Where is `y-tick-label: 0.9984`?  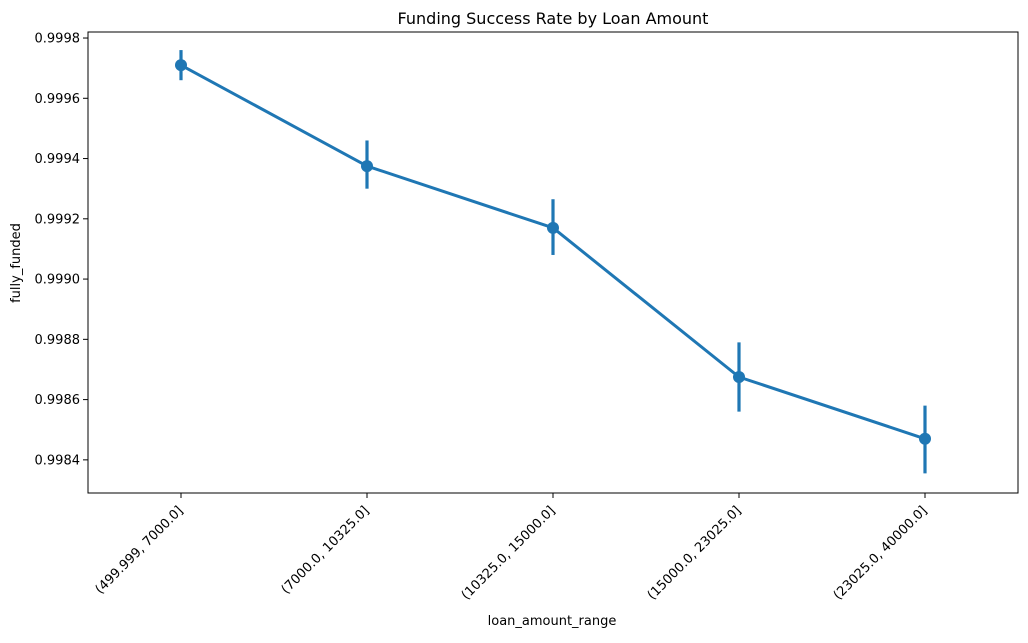 y-tick-label: 0.9984 is located at coordinates (58, 460).